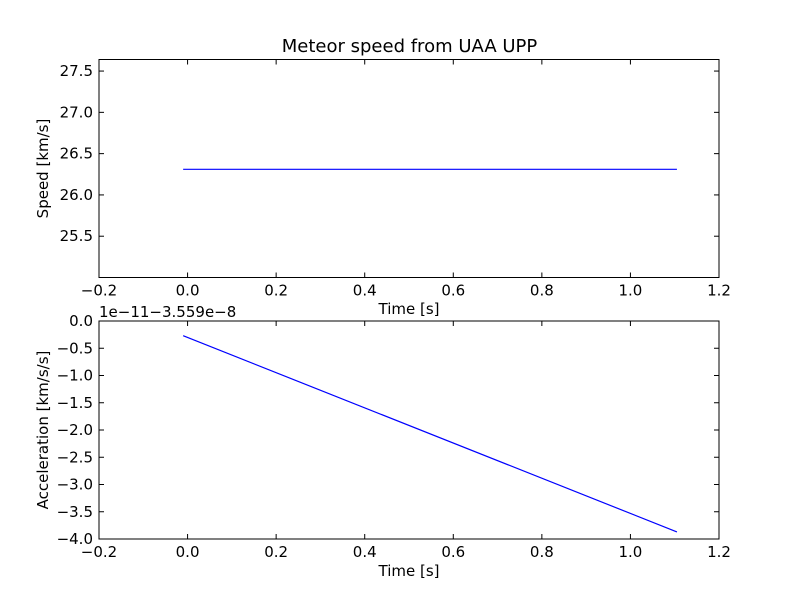 The image size is (800, 600). I want to click on speed-x-tick-label: 0.6, so click(453, 291).